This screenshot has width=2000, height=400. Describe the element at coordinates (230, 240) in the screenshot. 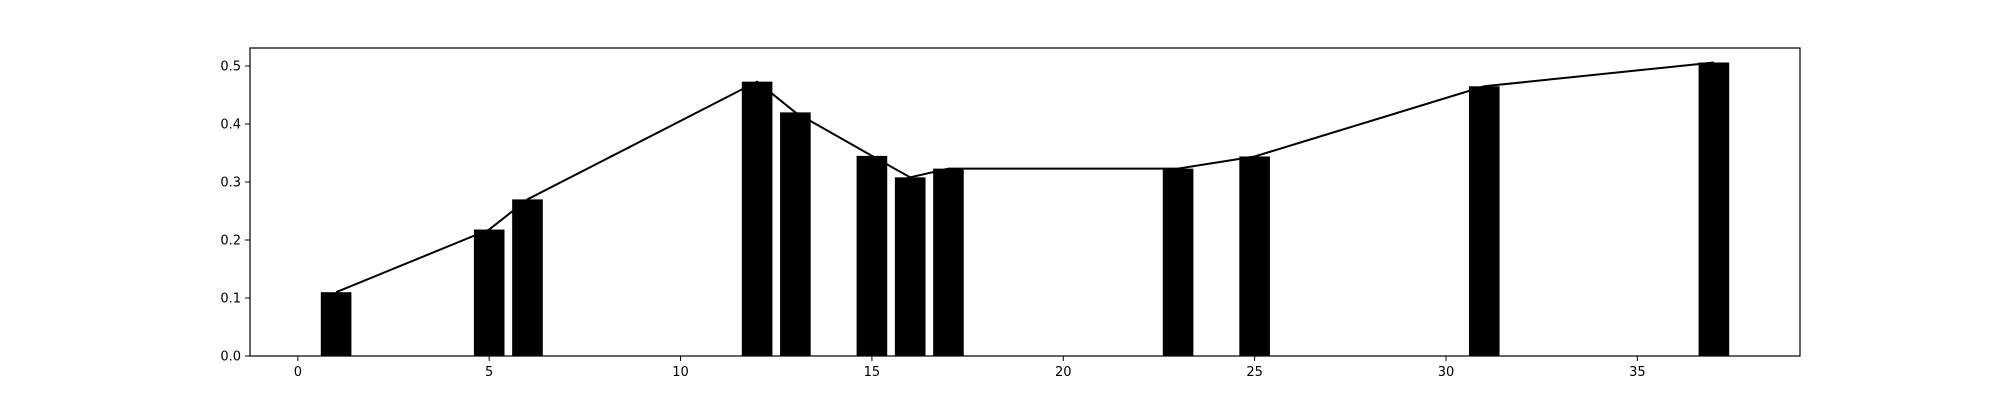

I see `y-tick-label: 0.2` at that location.